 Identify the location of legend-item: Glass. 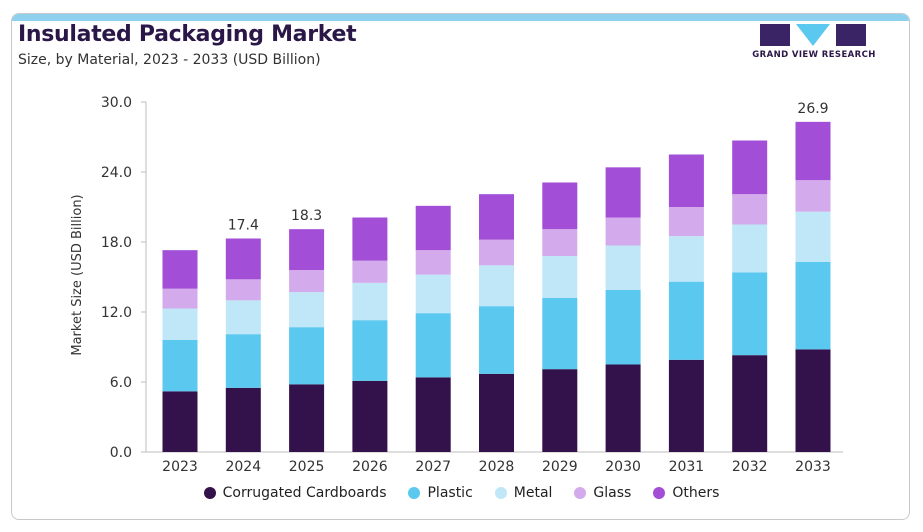
(602, 493).